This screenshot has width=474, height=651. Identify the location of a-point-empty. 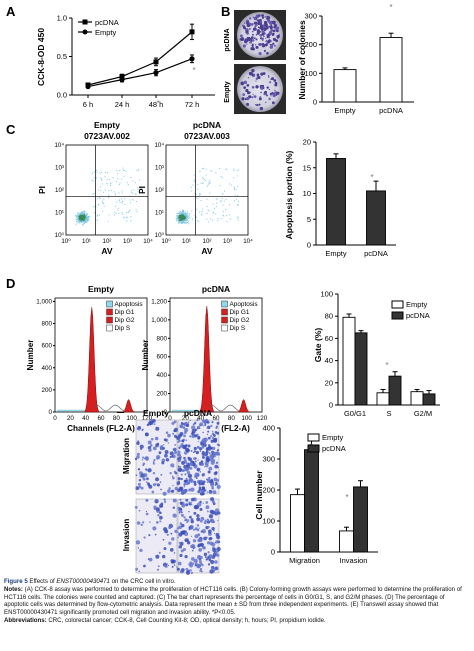
(192, 59).